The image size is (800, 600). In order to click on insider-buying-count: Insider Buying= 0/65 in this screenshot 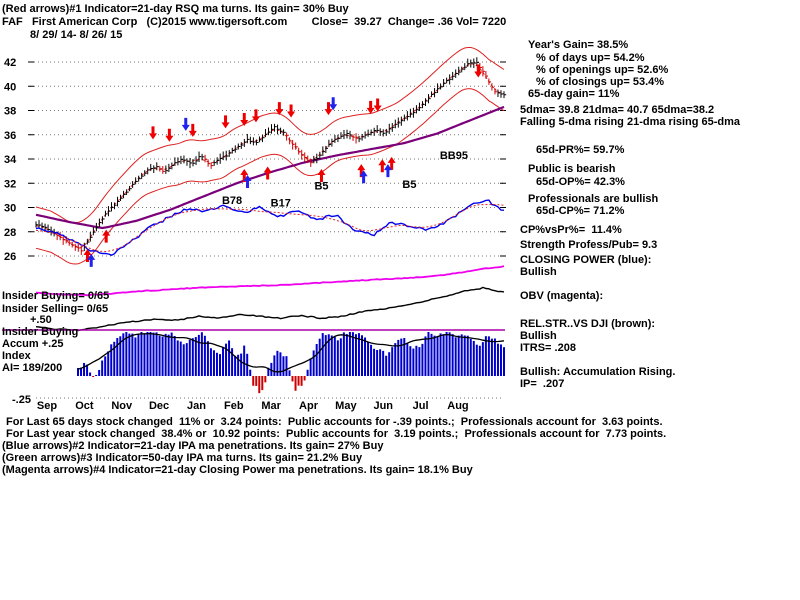, I will do `click(56, 296)`.